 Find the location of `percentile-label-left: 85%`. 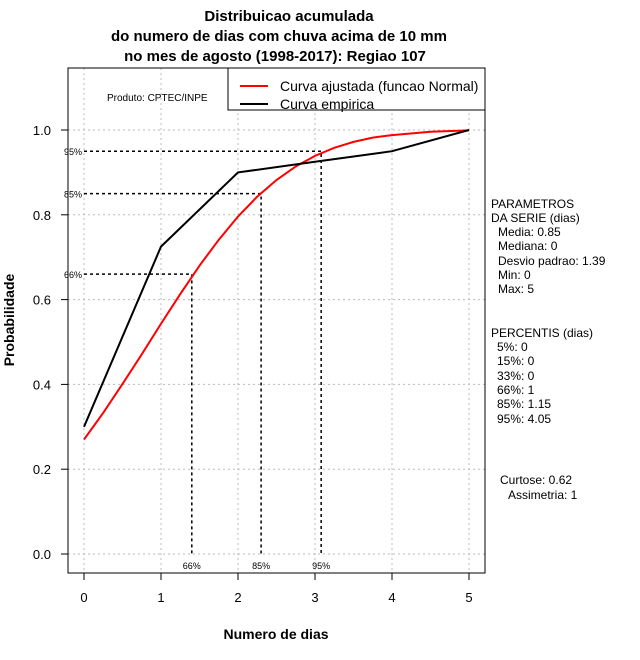

percentile-label-left: 85% is located at coordinates (73, 195).